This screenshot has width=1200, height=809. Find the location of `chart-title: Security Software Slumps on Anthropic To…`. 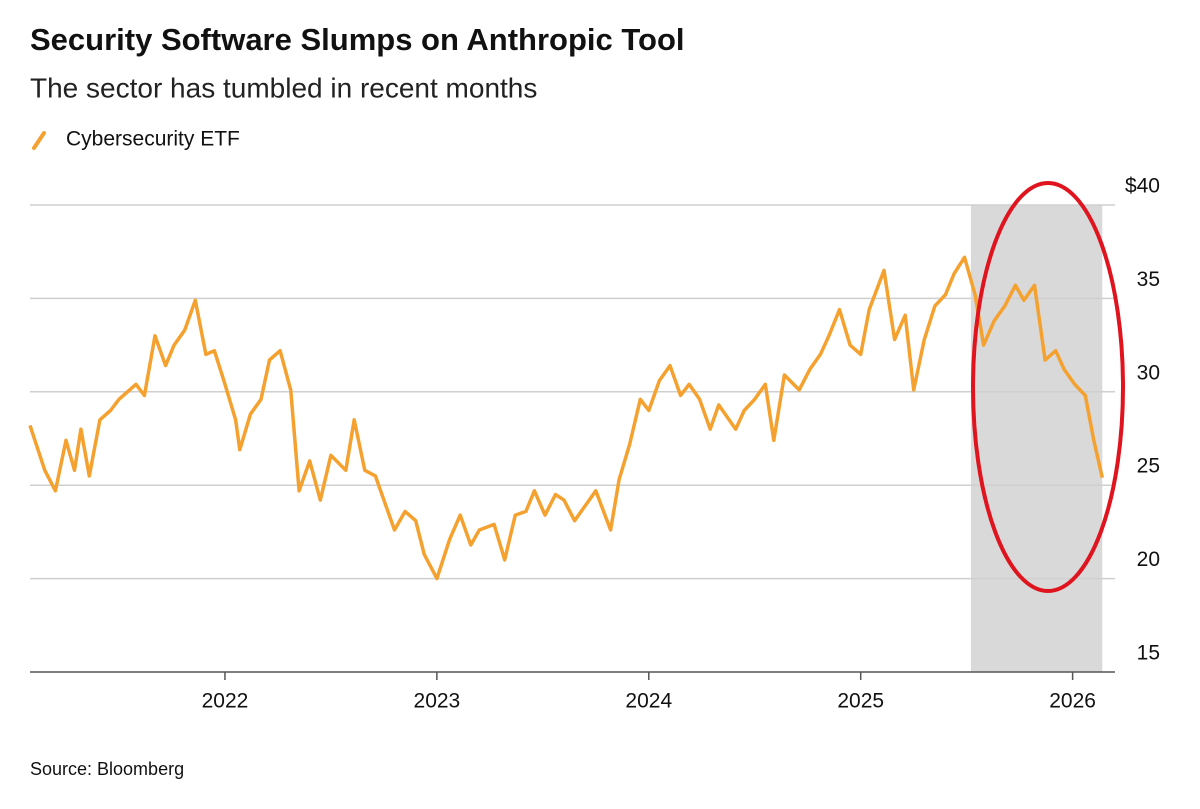

chart-title: Security Software Slumps on Anthropic To… is located at coordinates (357, 39).